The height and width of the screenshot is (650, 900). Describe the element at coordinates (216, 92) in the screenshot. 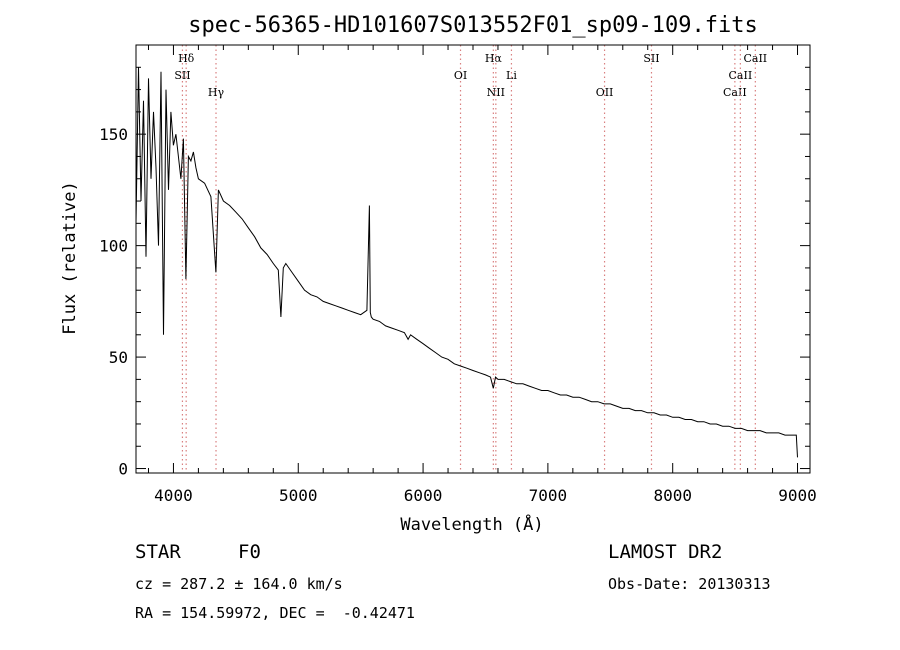

I see `line-marker-label: Hγ` at that location.